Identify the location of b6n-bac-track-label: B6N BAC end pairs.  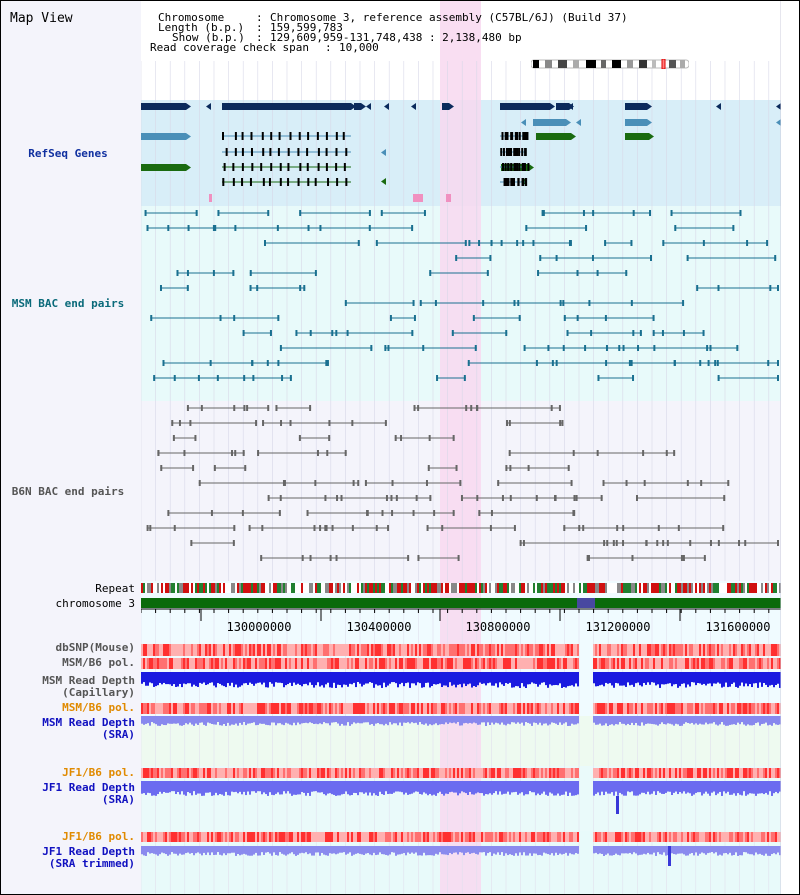
(68, 491).